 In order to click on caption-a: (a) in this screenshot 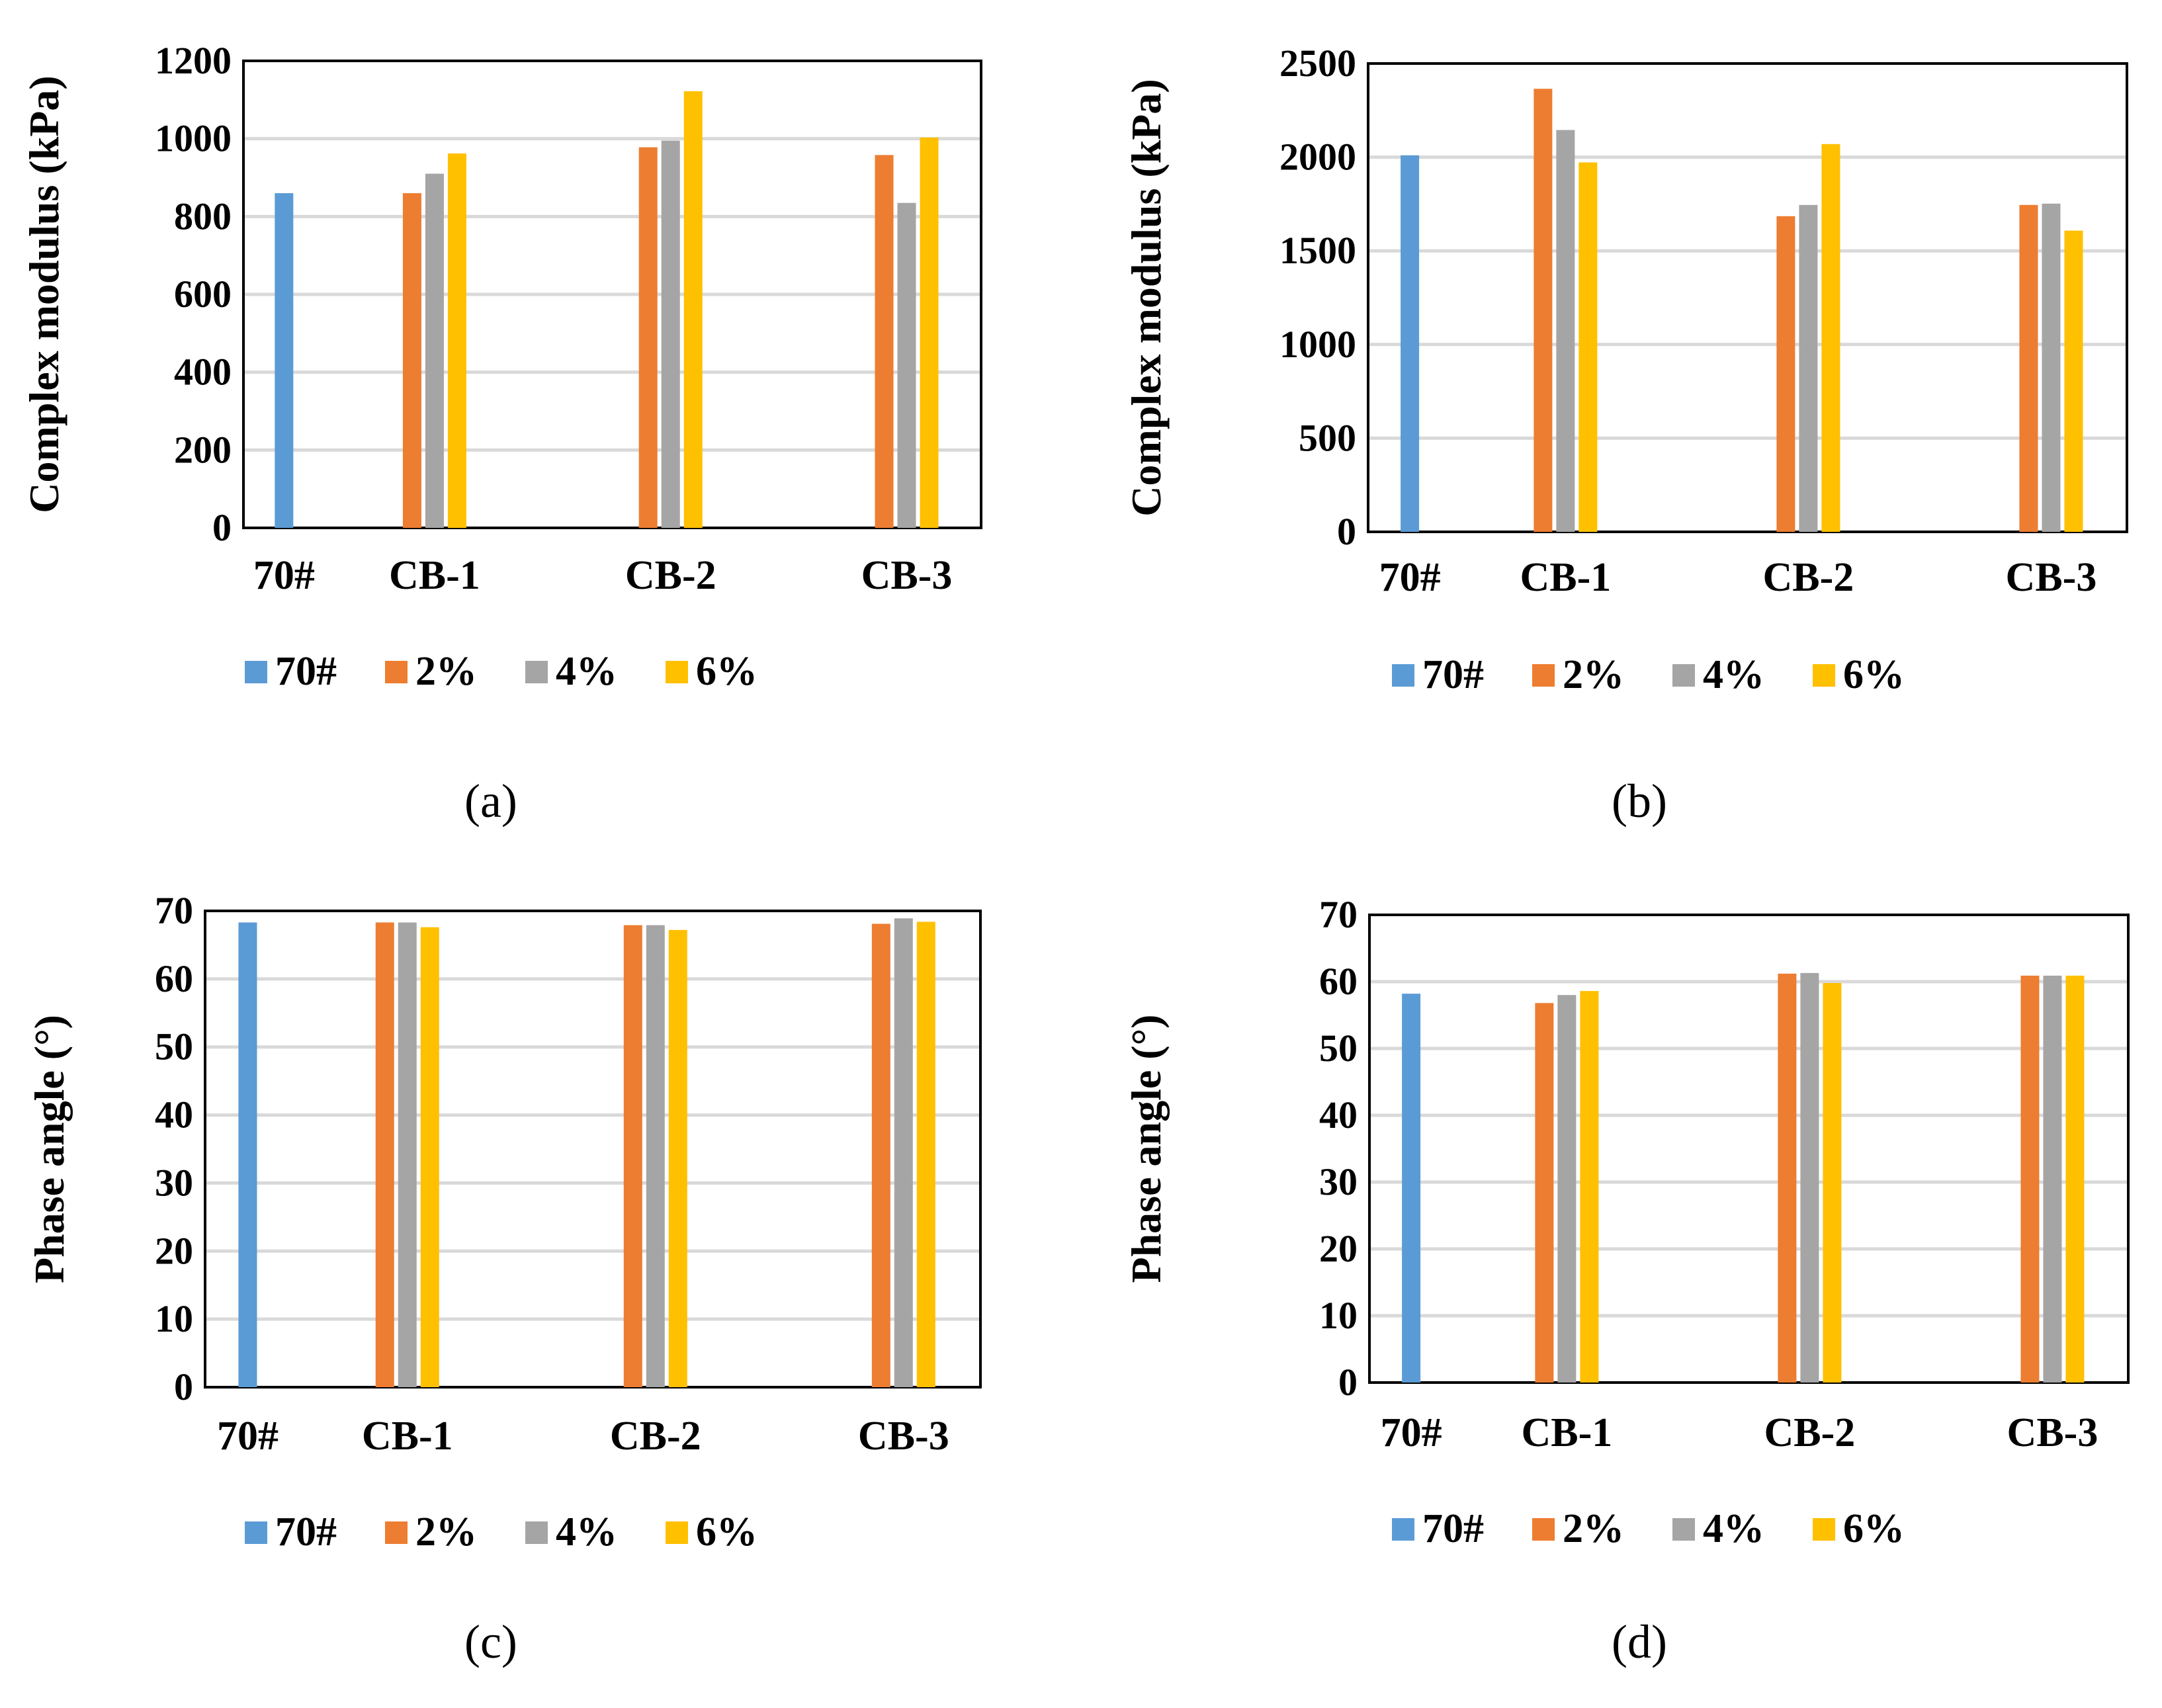, I will do `click(490, 801)`.